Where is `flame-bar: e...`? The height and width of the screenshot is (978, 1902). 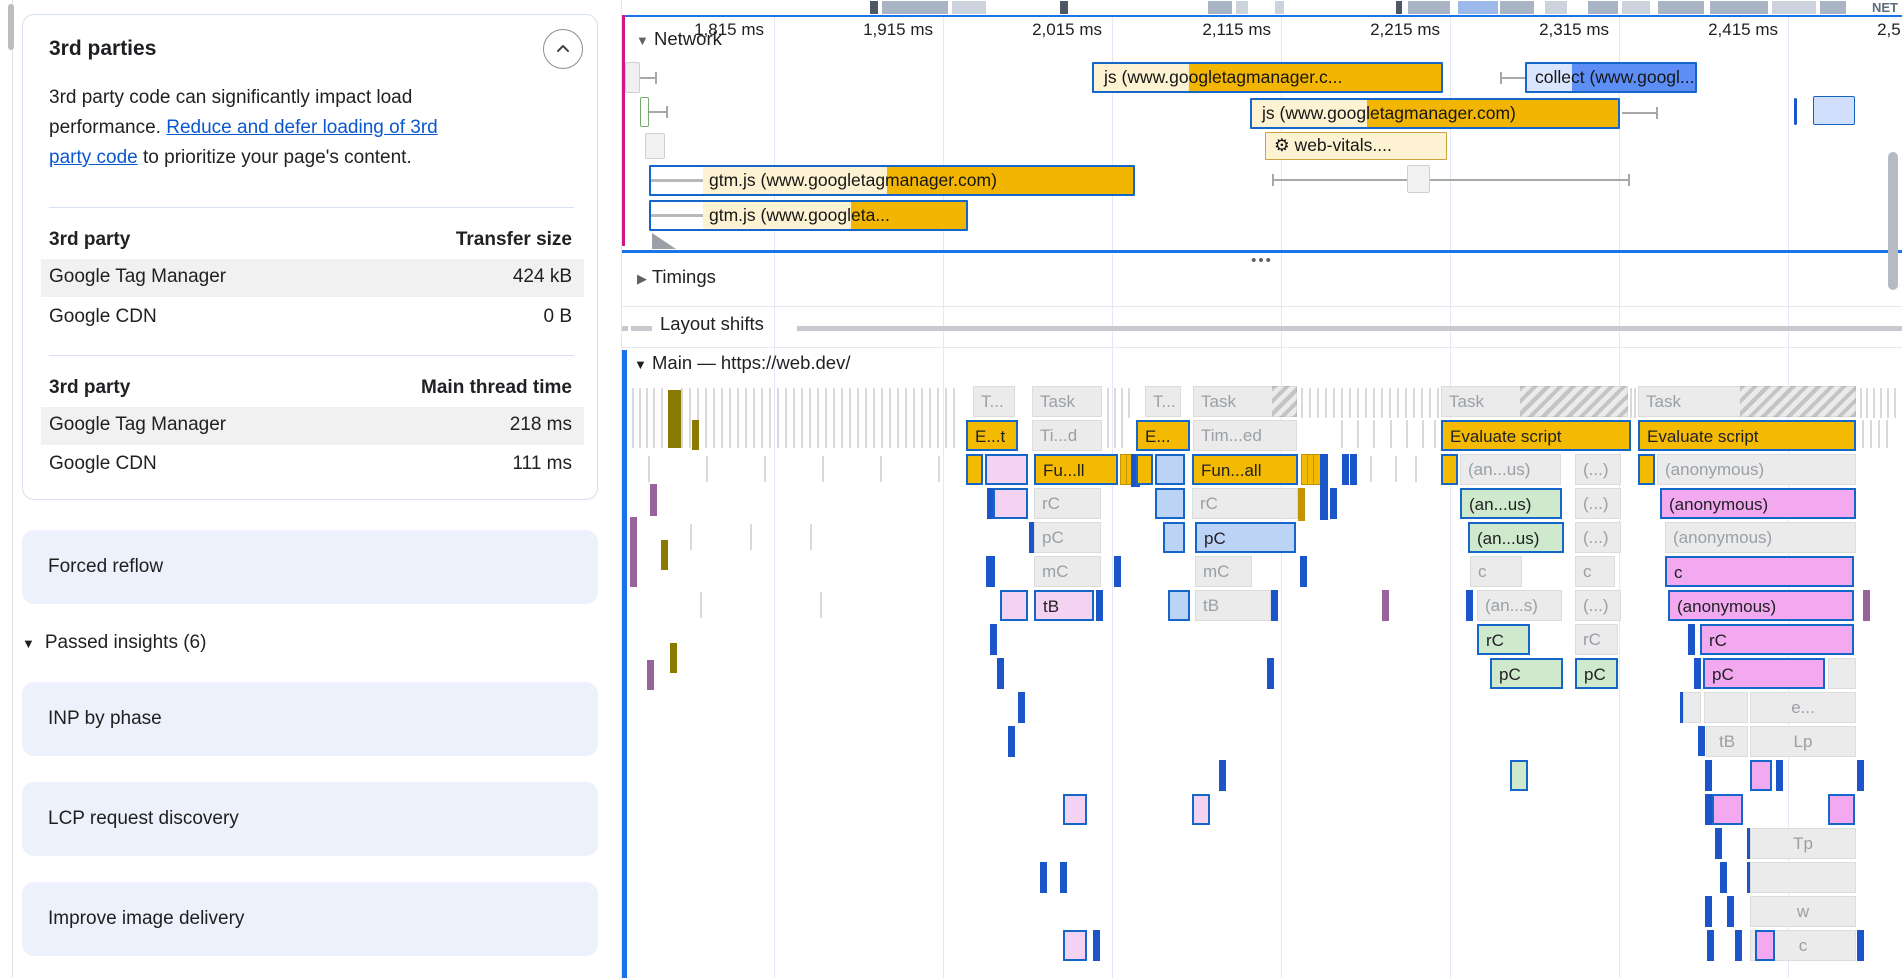 flame-bar: e... is located at coordinates (1803, 707).